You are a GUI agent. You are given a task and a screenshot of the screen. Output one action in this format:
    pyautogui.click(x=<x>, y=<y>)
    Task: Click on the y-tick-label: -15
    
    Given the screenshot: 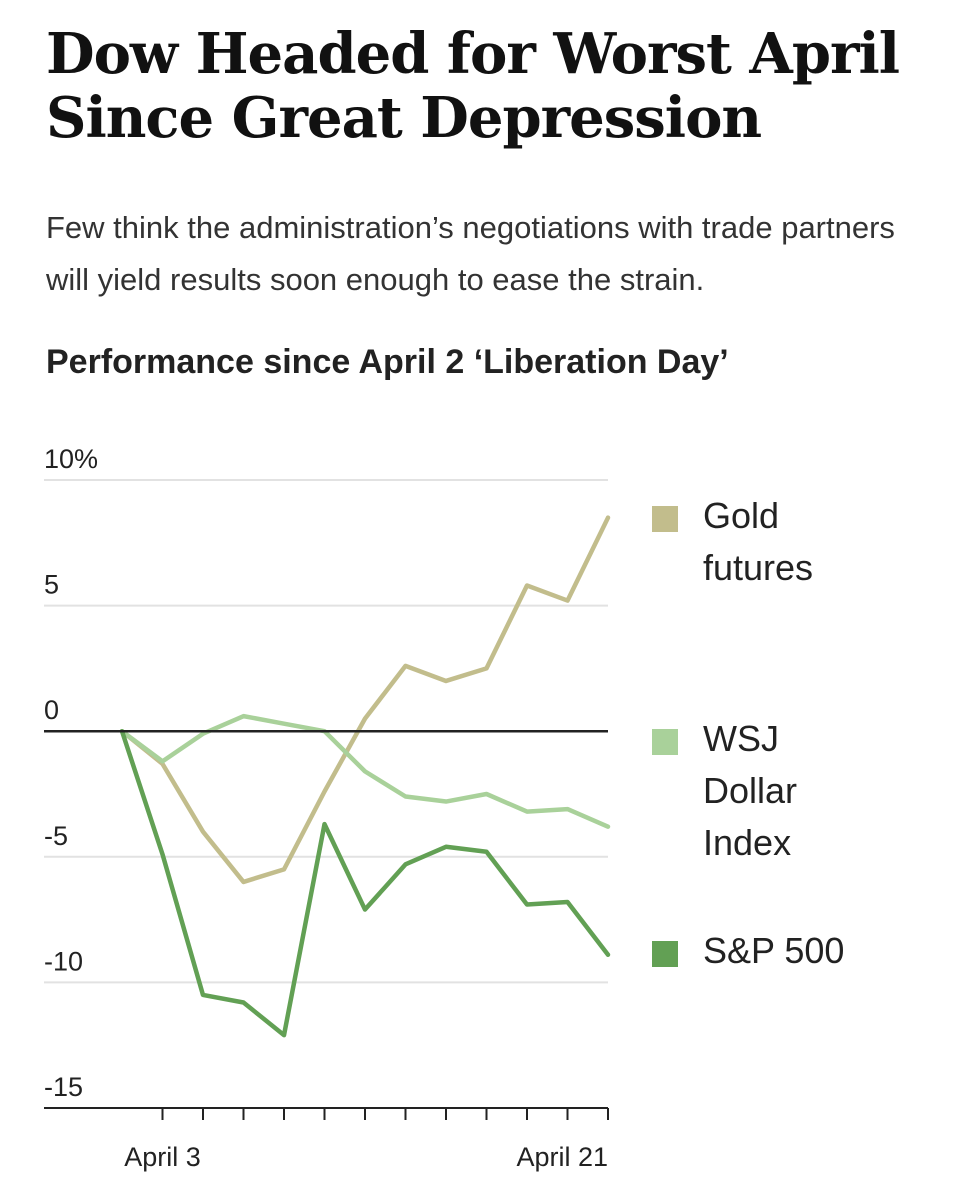 What is the action you would take?
    pyautogui.click(x=63, y=1087)
    